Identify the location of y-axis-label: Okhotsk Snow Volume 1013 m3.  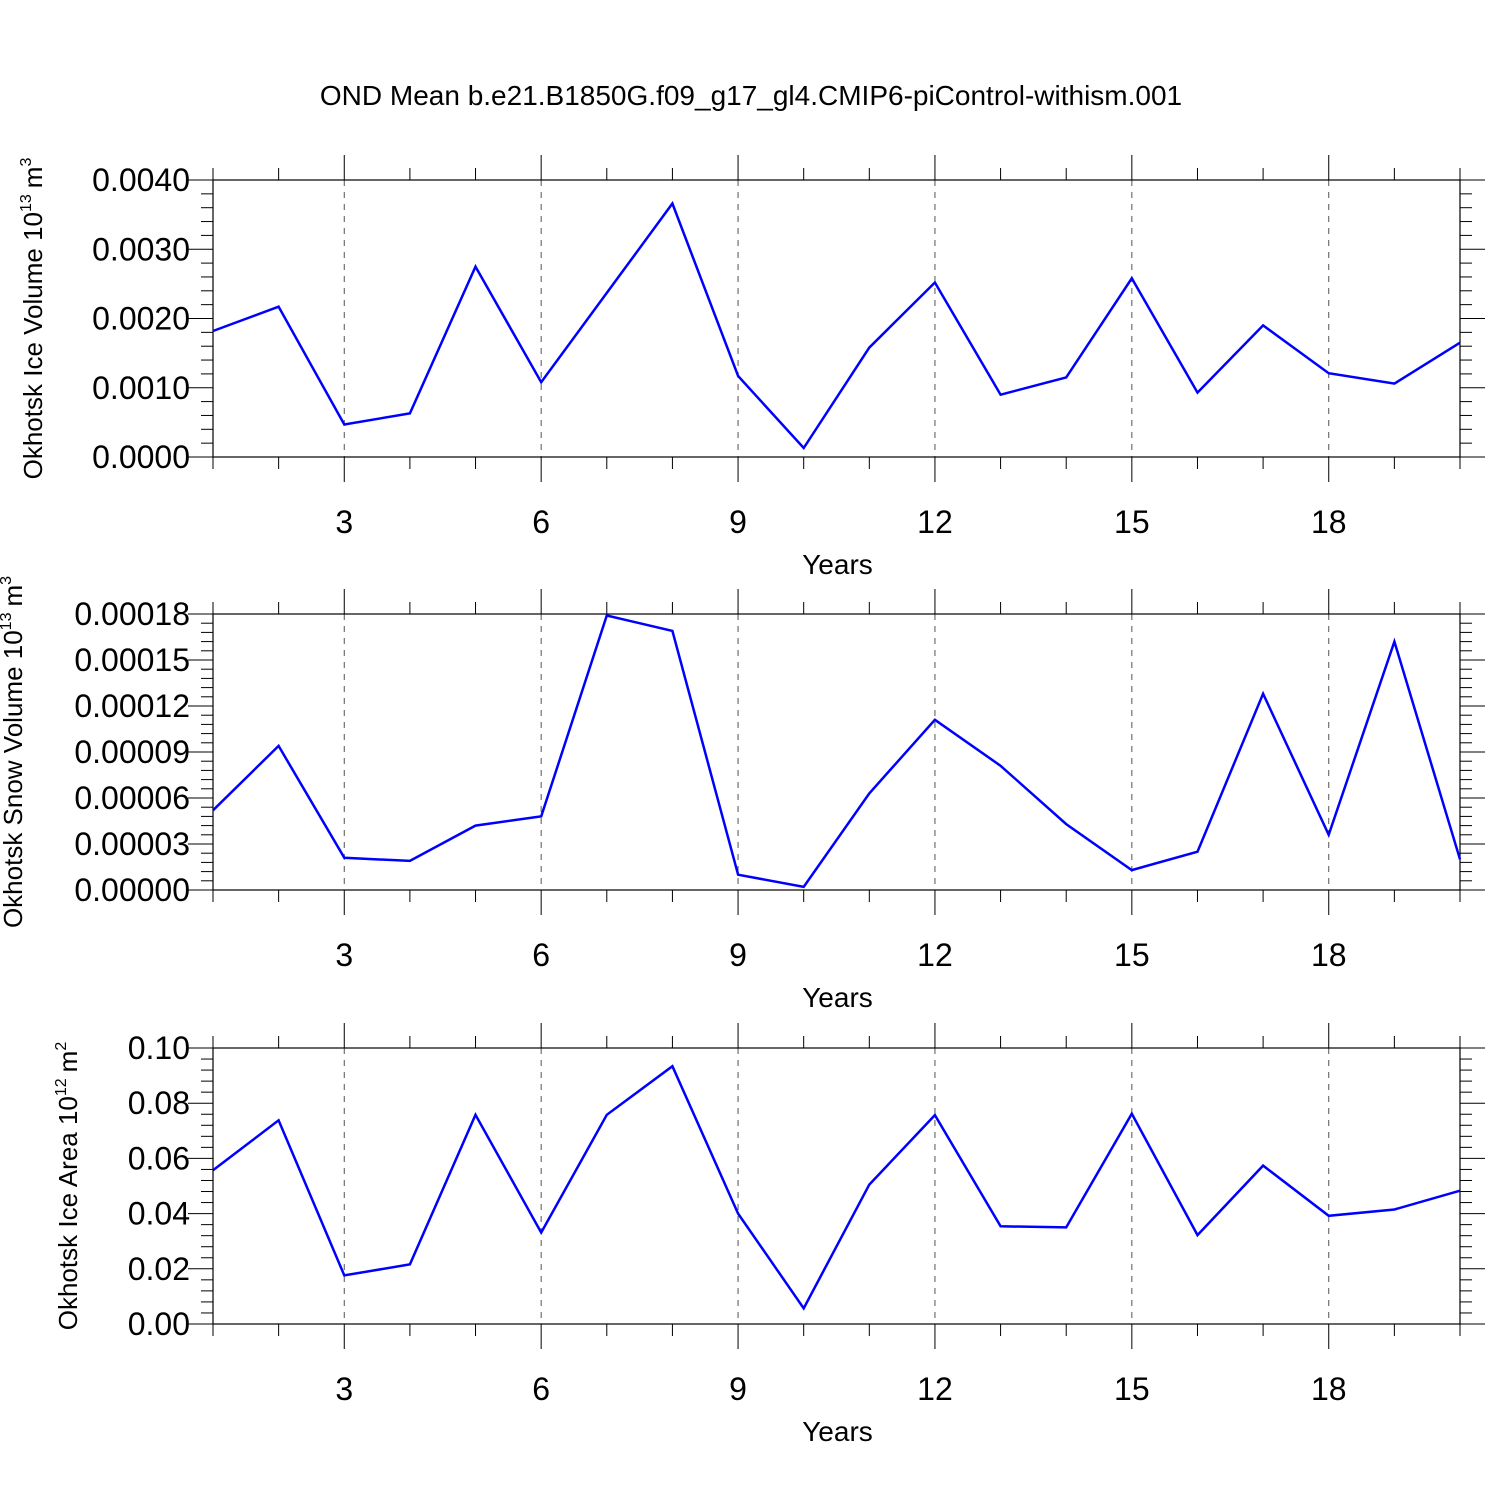
(14, 752).